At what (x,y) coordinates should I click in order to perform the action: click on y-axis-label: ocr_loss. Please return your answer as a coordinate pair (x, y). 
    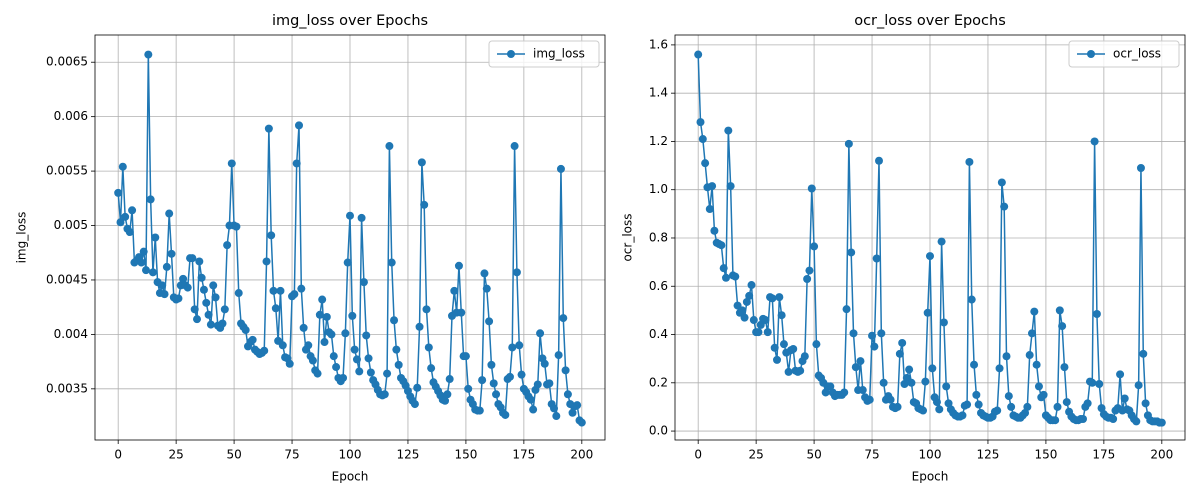
    Looking at the image, I should click on (628, 237).